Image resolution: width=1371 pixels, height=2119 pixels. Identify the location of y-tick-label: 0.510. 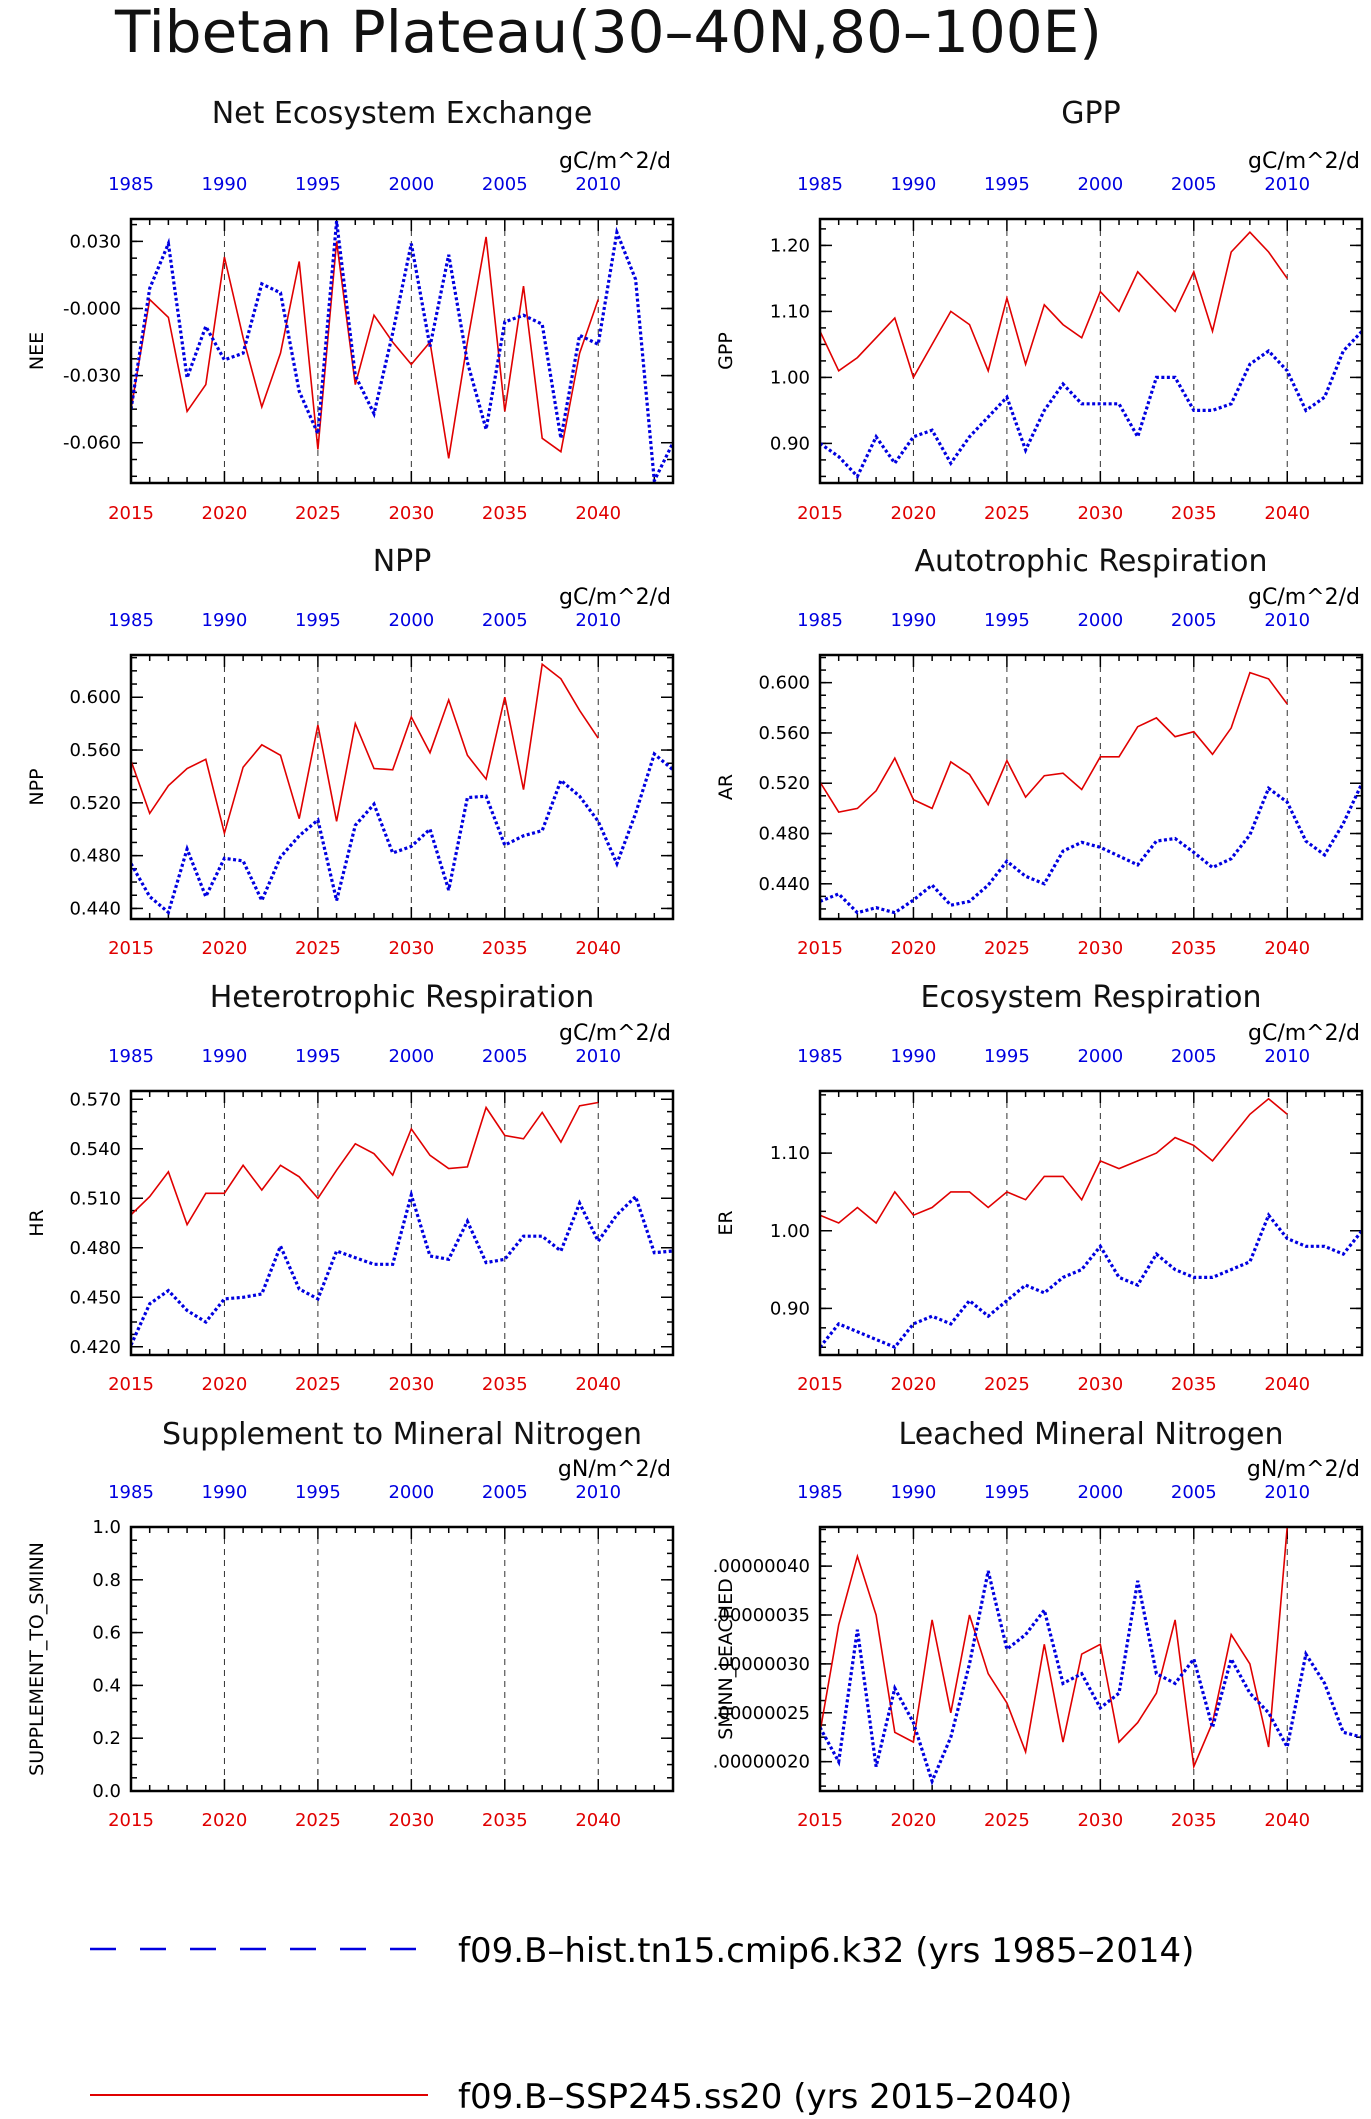
(95, 1198).